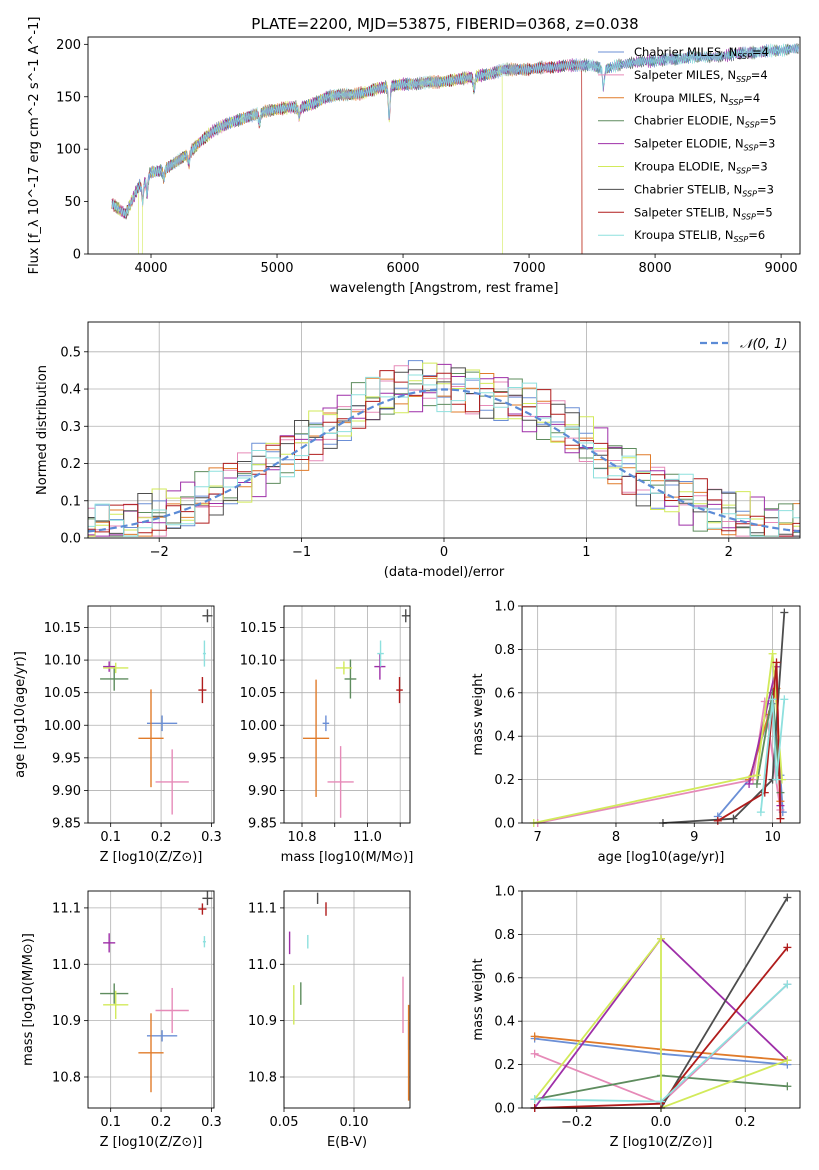 This screenshot has width=819, height=1170. What do you see at coordinates (301, 552) in the screenshot?
I see `x-tick-label: −1` at bounding box center [301, 552].